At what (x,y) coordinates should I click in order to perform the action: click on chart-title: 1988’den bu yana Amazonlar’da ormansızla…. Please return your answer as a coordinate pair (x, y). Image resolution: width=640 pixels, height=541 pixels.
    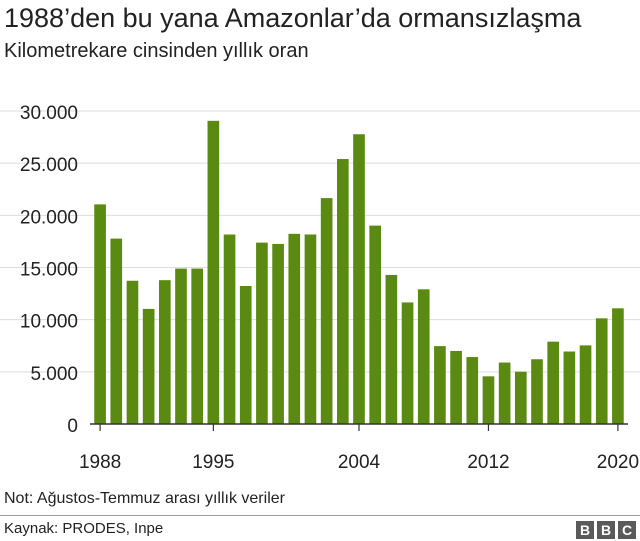
    Looking at the image, I should click on (293, 18).